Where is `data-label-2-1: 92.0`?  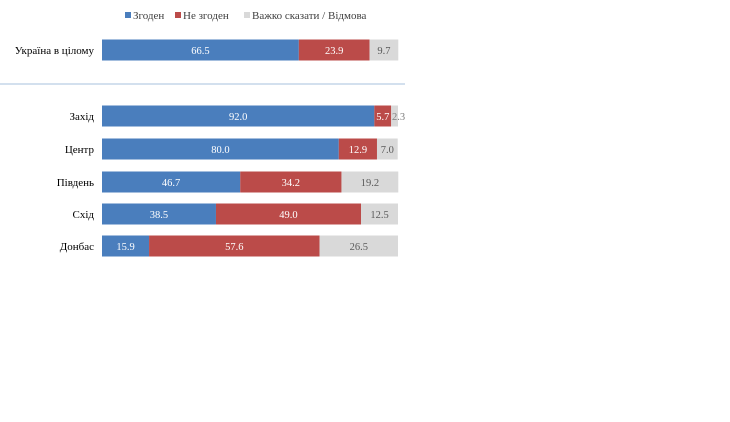 data-label-2-1: 92.0 is located at coordinates (238, 117).